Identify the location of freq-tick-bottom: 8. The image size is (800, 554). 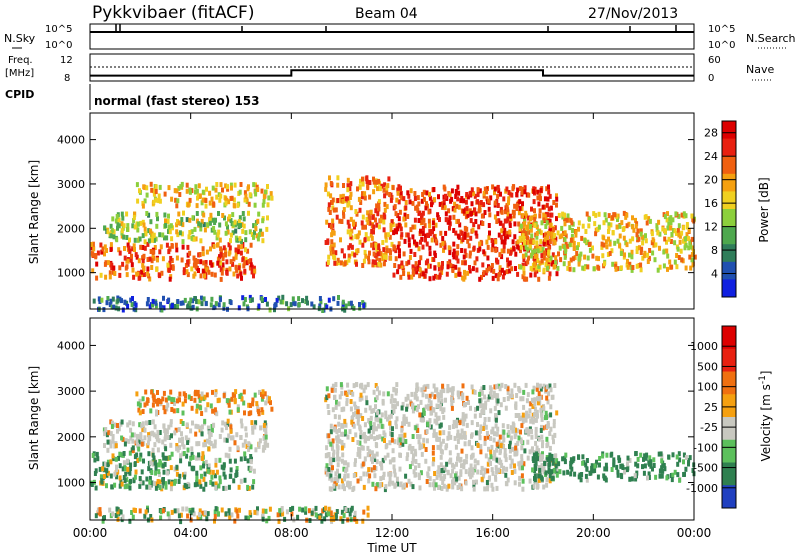
(67, 78).